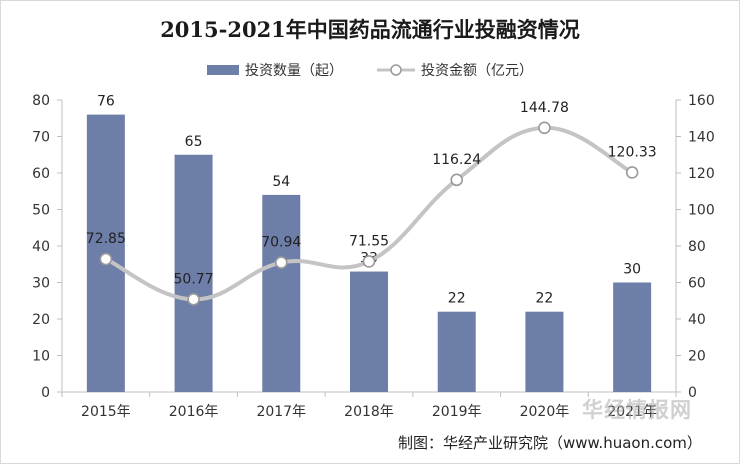  What do you see at coordinates (370, 70) in the screenshot?
I see `legend: 投资数量（起） 投资金额（亿元）` at bounding box center [370, 70].